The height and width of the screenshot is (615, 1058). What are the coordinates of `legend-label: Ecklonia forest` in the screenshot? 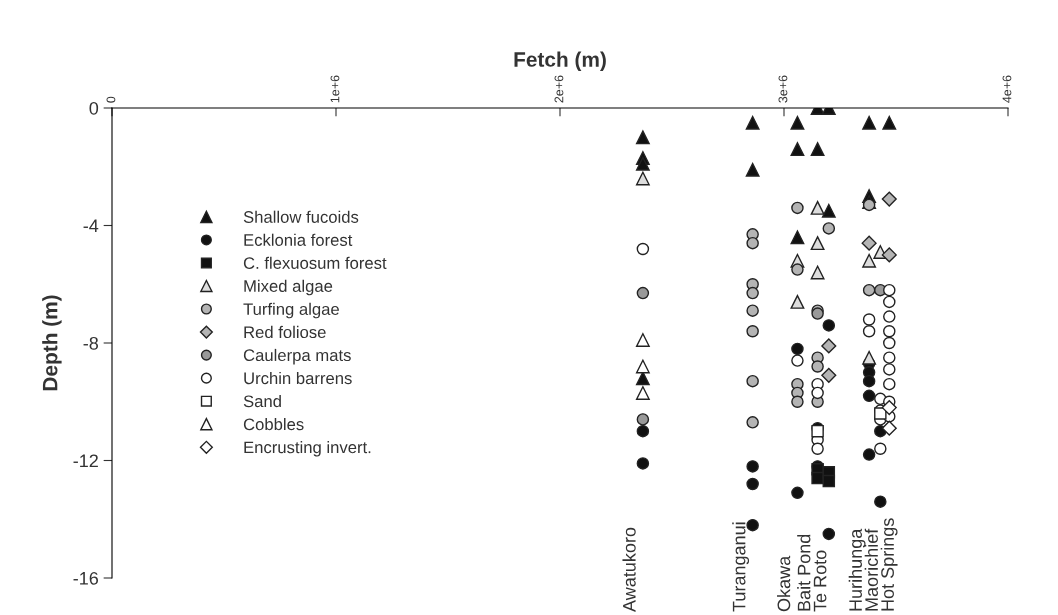 It's located at (298, 239).